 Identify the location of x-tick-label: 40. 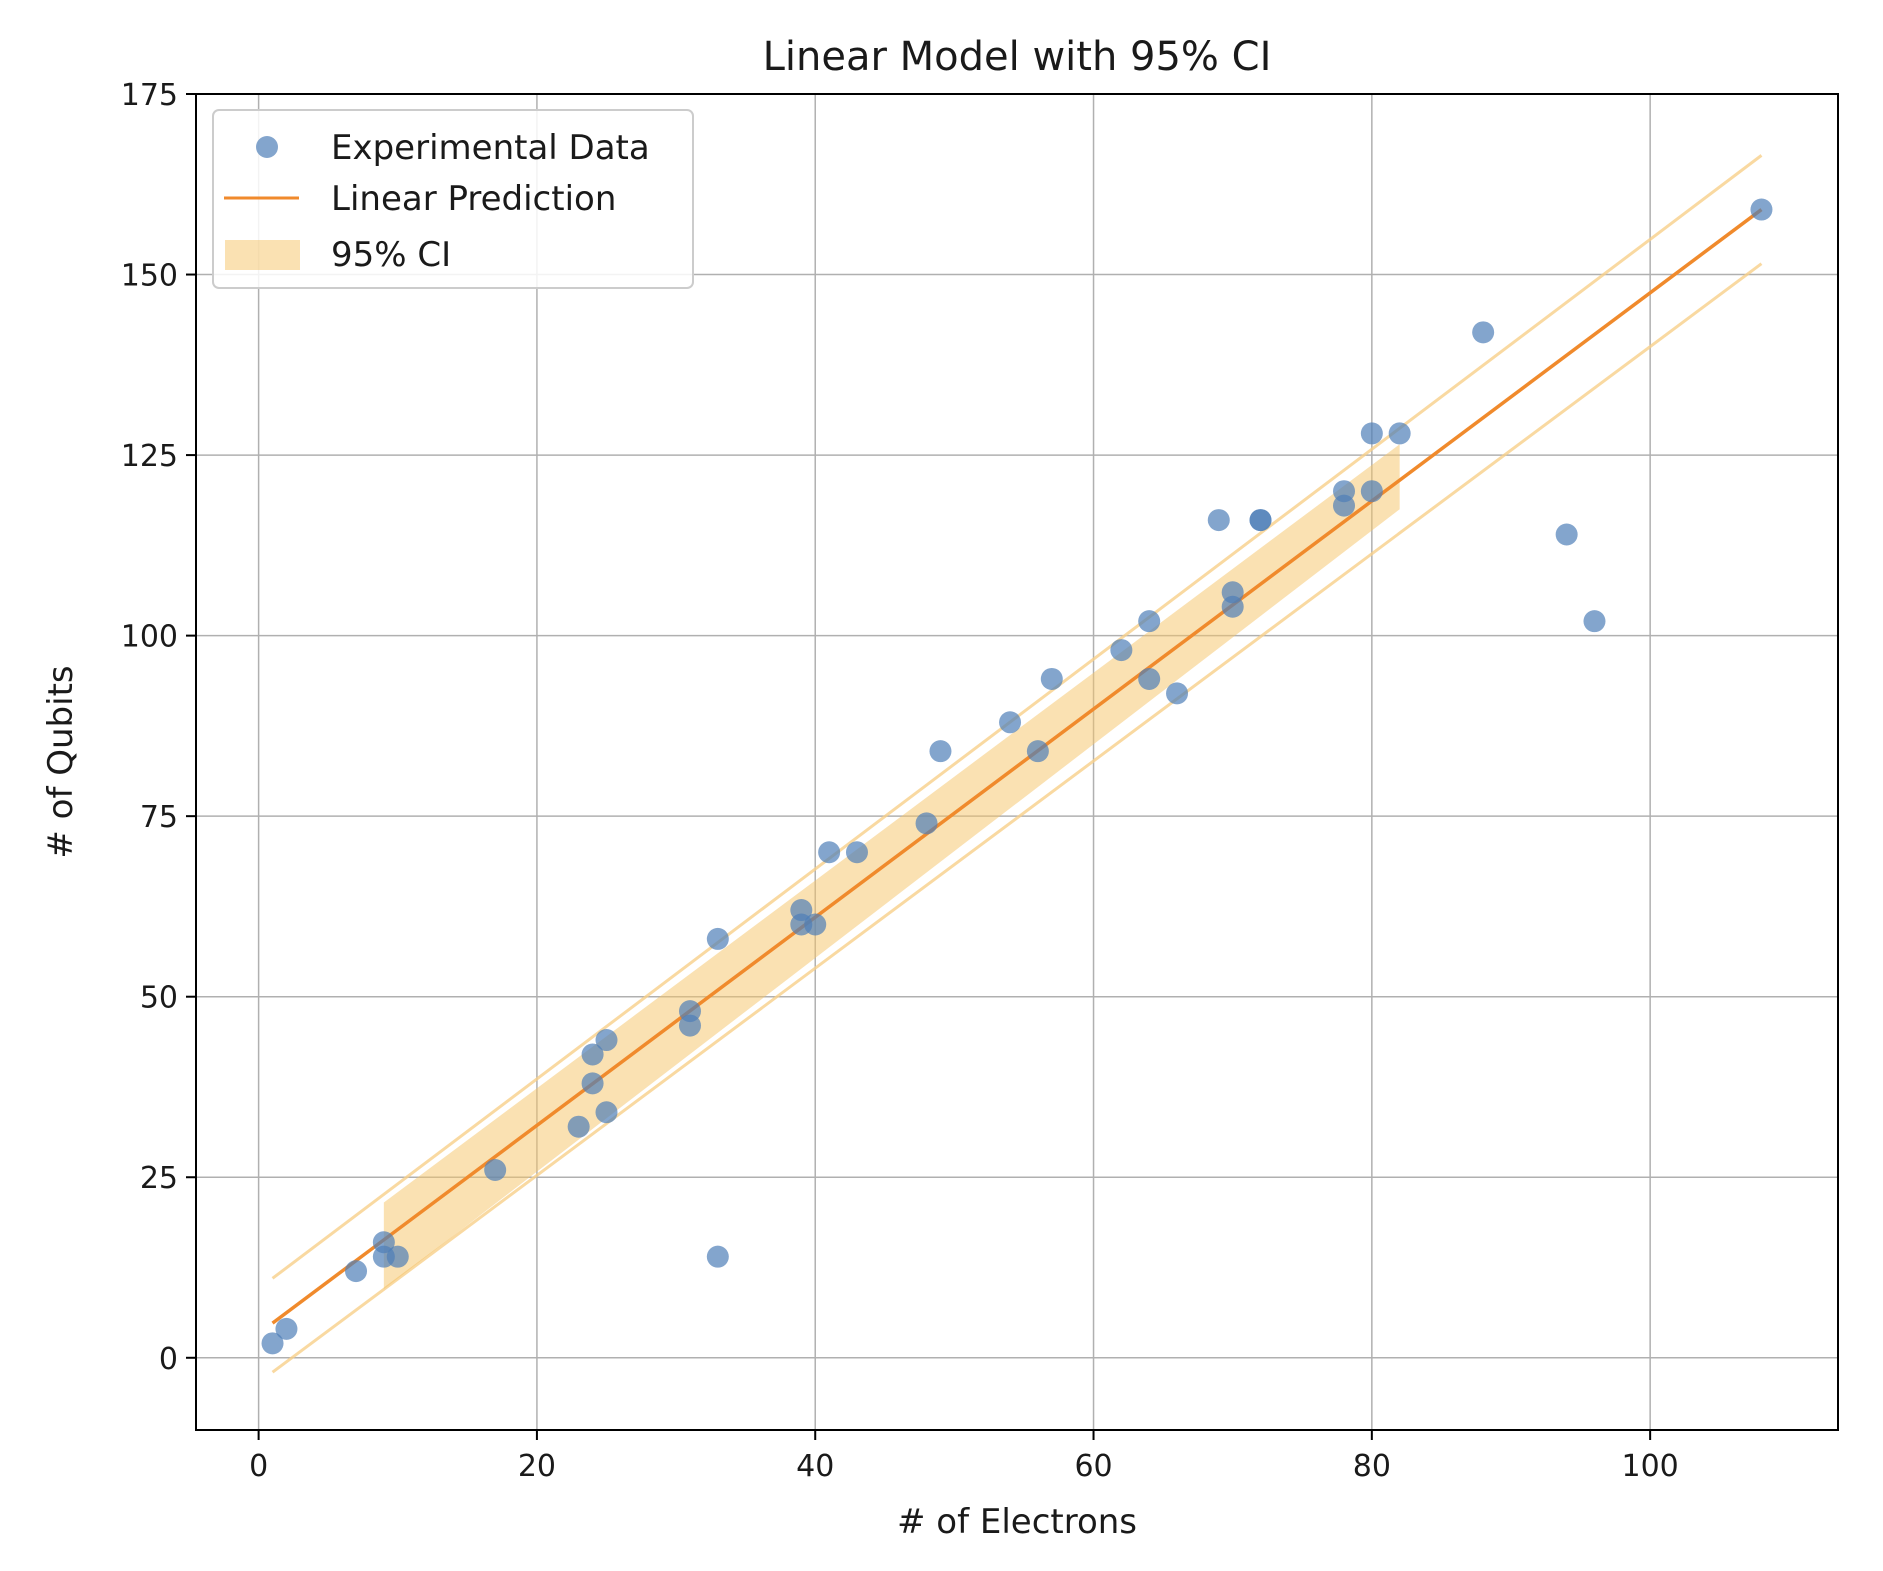
(815, 1466).